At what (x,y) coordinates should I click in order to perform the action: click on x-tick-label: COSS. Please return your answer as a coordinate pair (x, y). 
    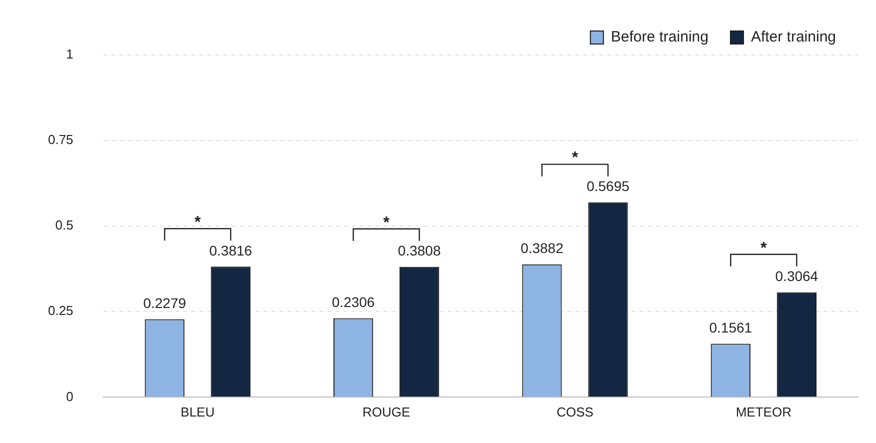
    Looking at the image, I should click on (575, 412).